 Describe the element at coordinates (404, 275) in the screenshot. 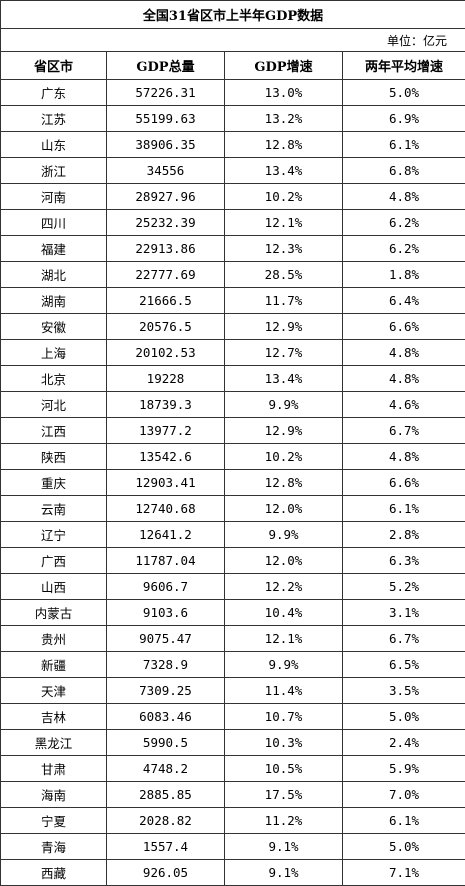

I see `two-year-avg-cell: 1.8%` at that location.